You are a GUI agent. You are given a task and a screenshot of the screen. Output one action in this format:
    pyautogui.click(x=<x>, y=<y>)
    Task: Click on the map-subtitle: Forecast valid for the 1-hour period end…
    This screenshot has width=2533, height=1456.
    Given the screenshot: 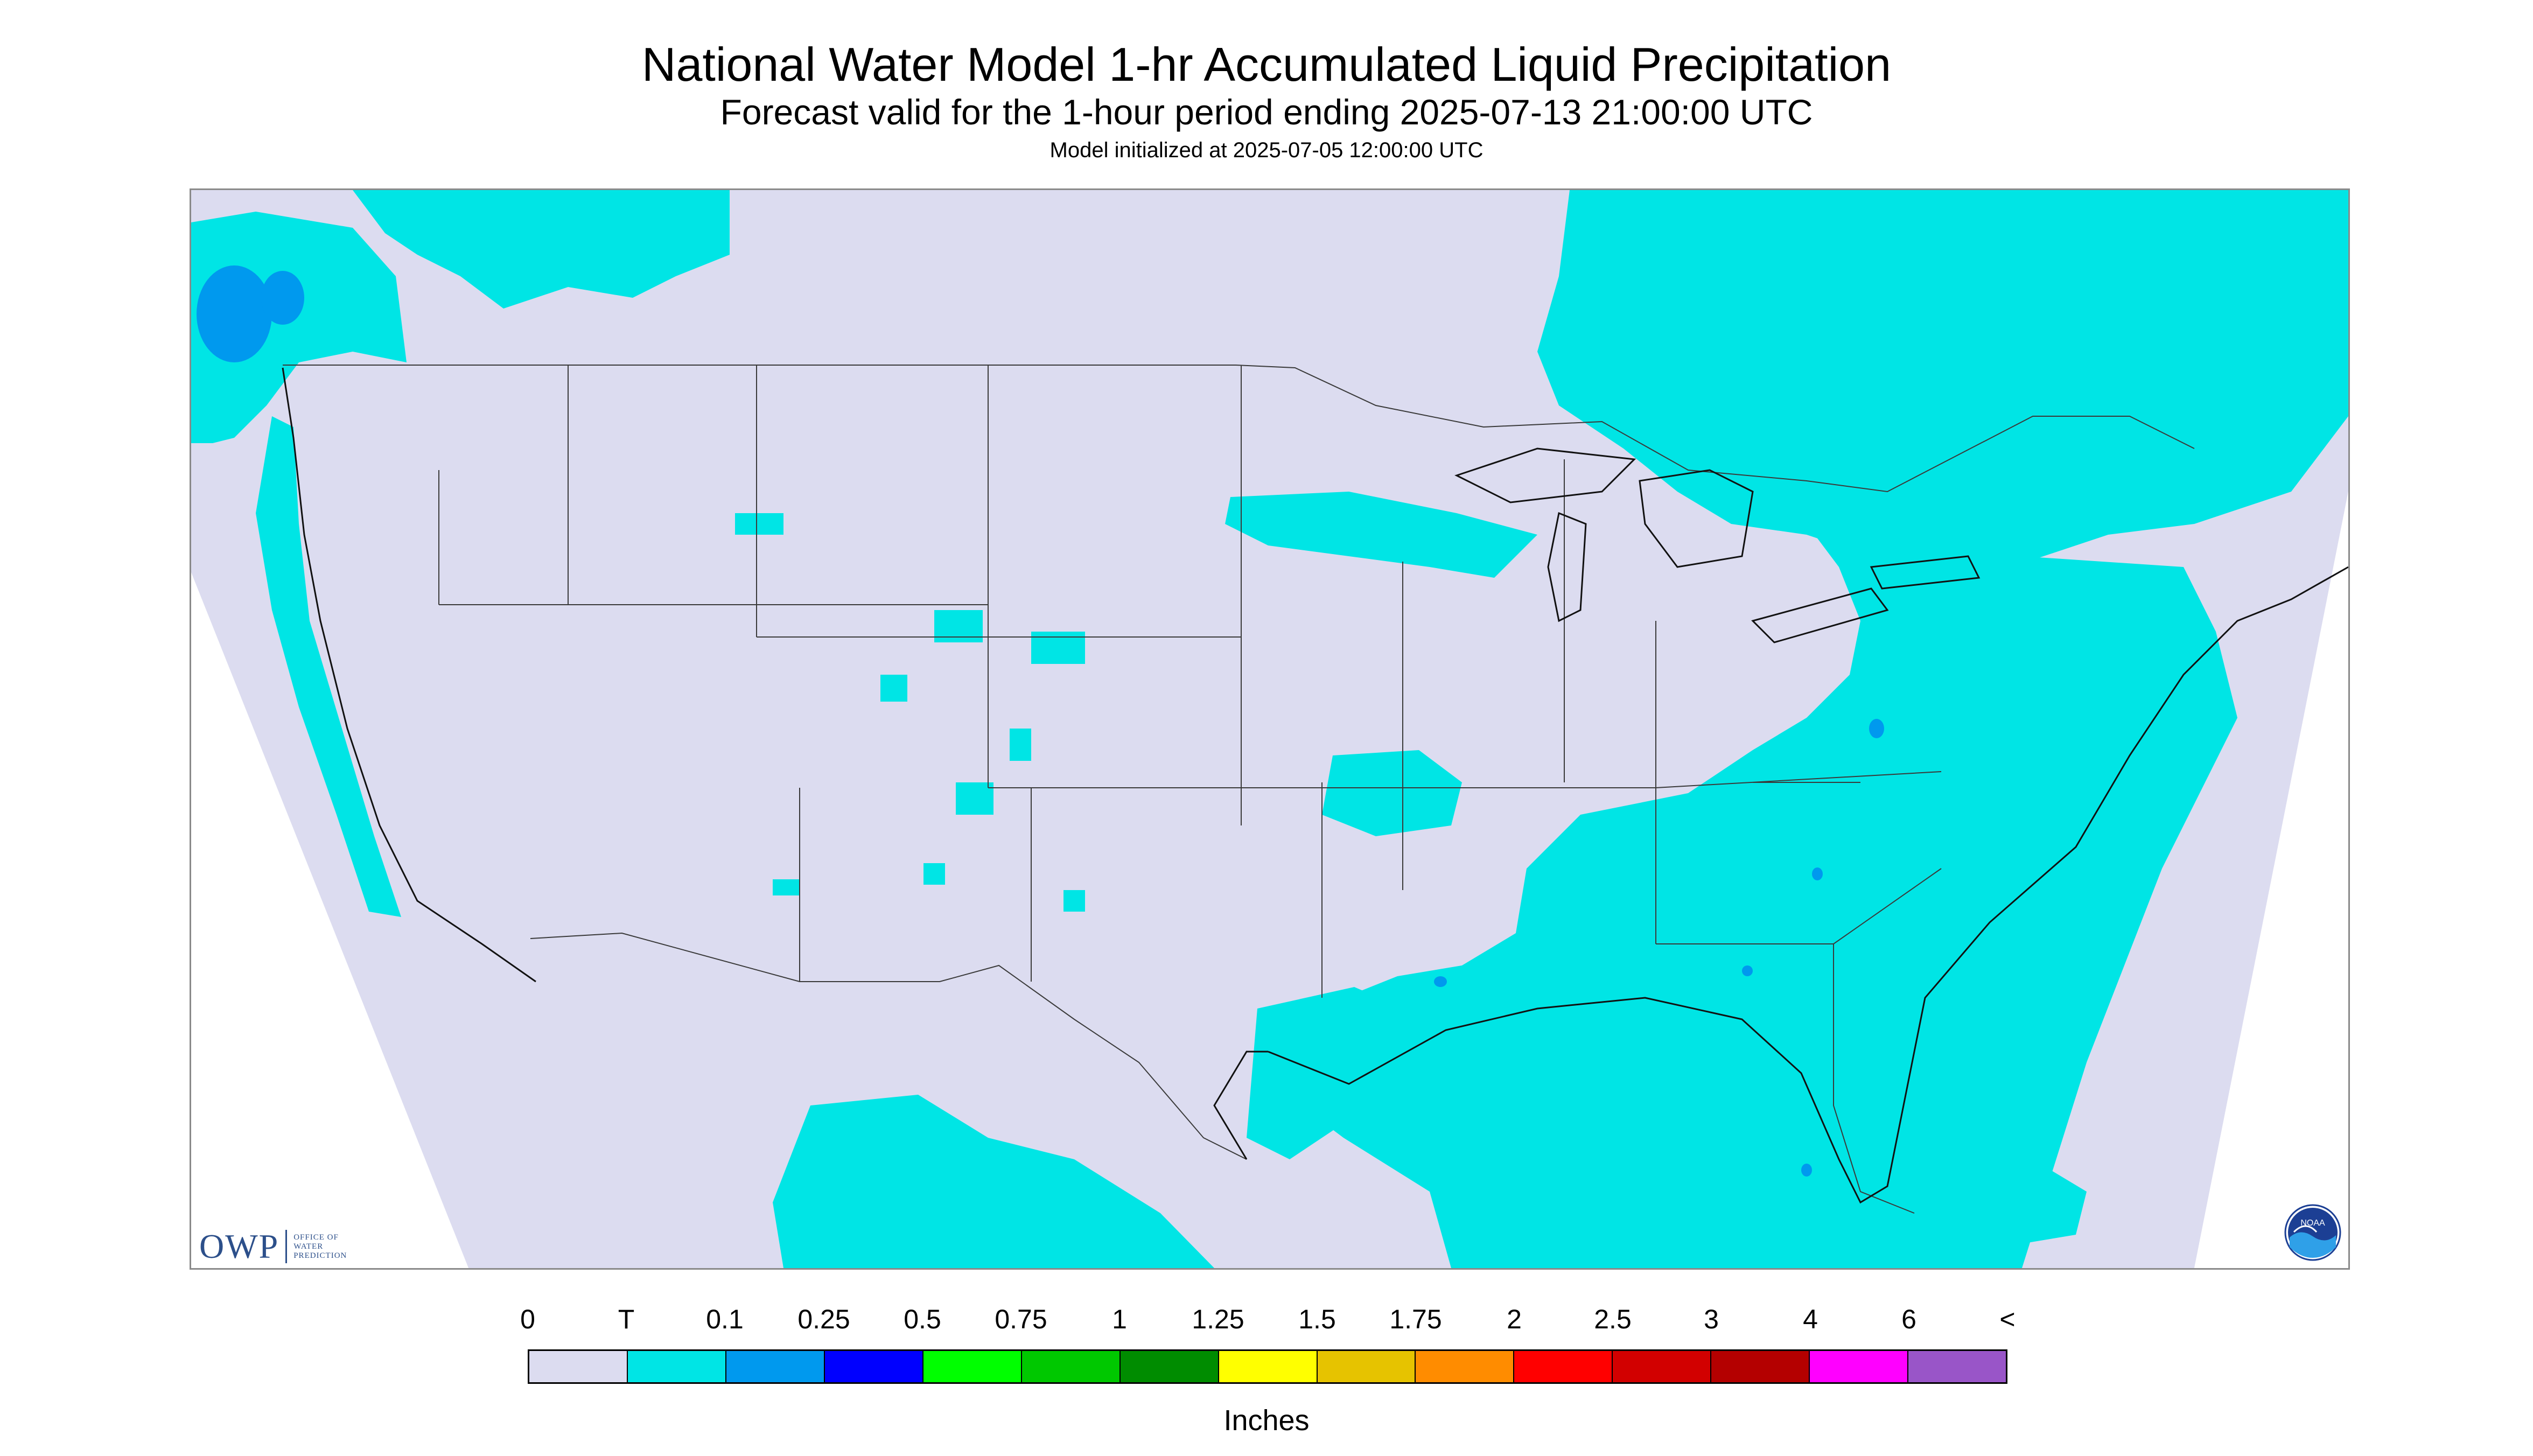 What is the action you would take?
    pyautogui.click(x=1266, y=112)
    